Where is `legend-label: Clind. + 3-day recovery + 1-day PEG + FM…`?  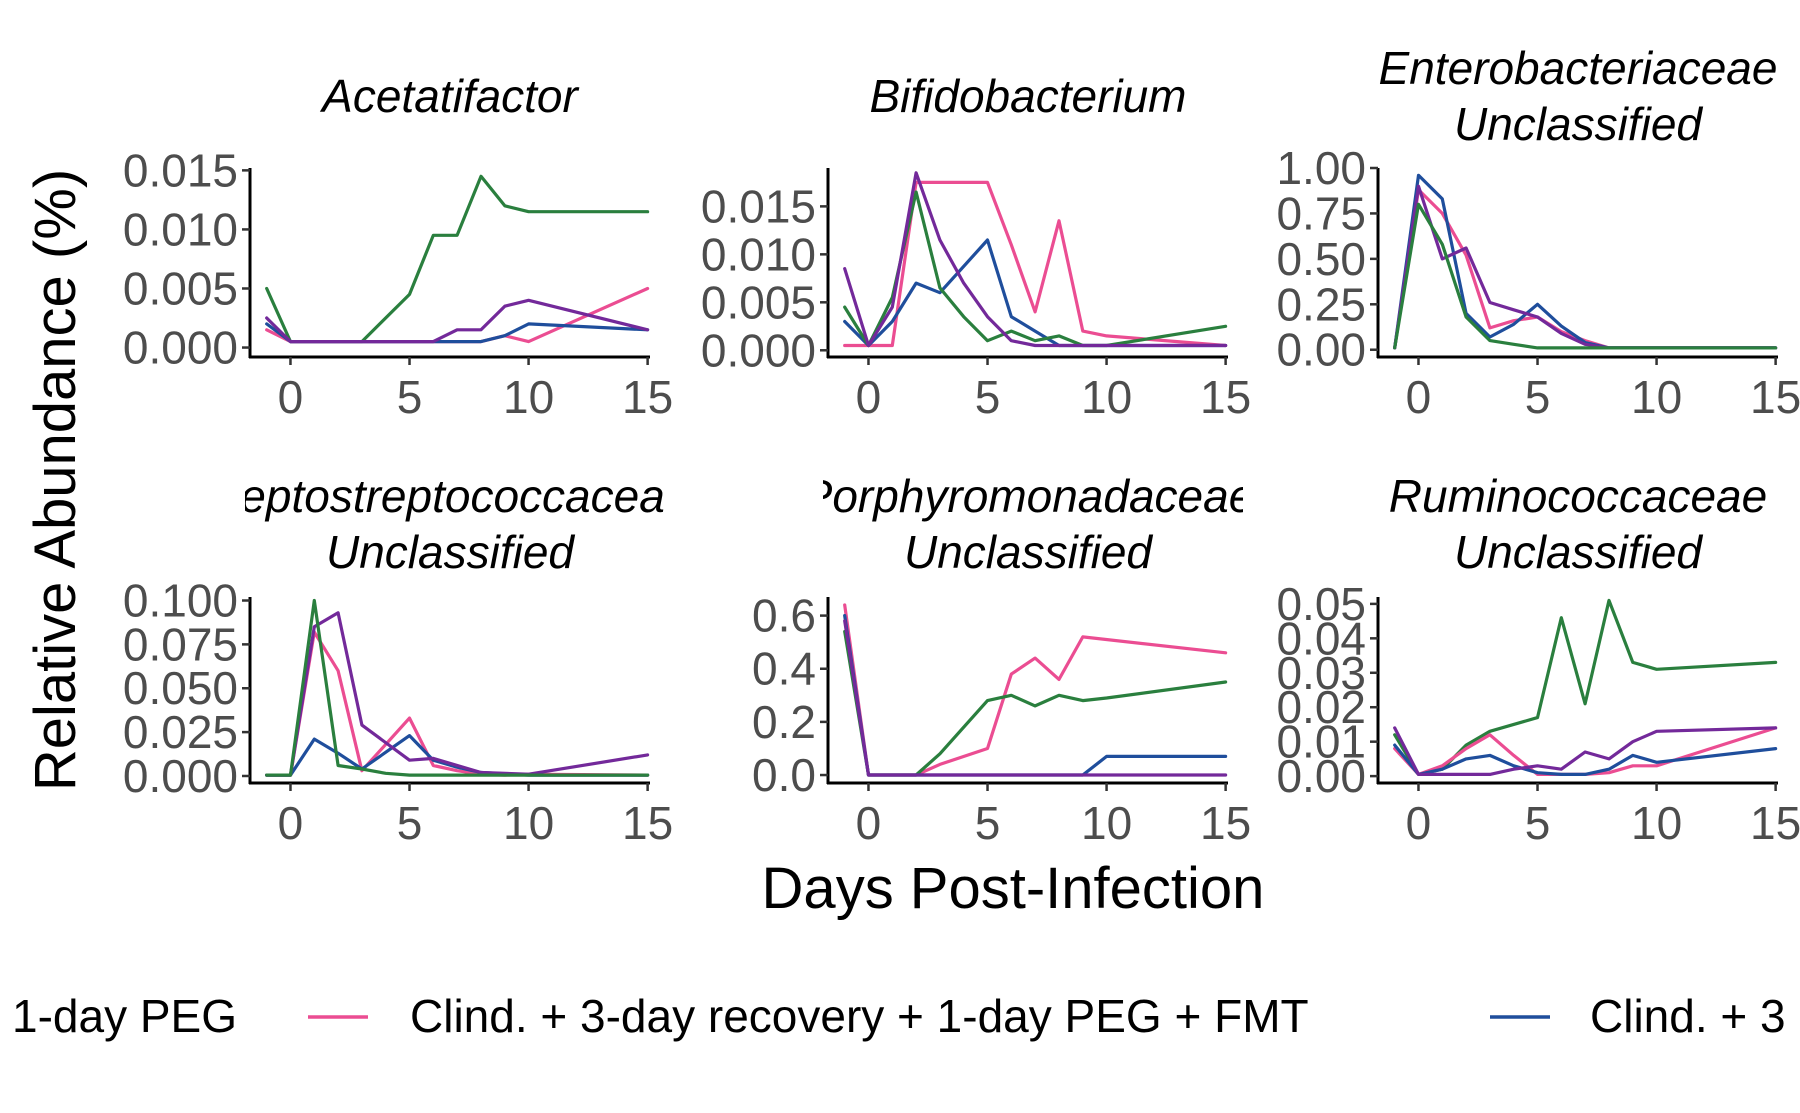
legend-label: Clind. + 3-day recovery + 1-day PEG + FM… is located at coordinates (859, 1016).